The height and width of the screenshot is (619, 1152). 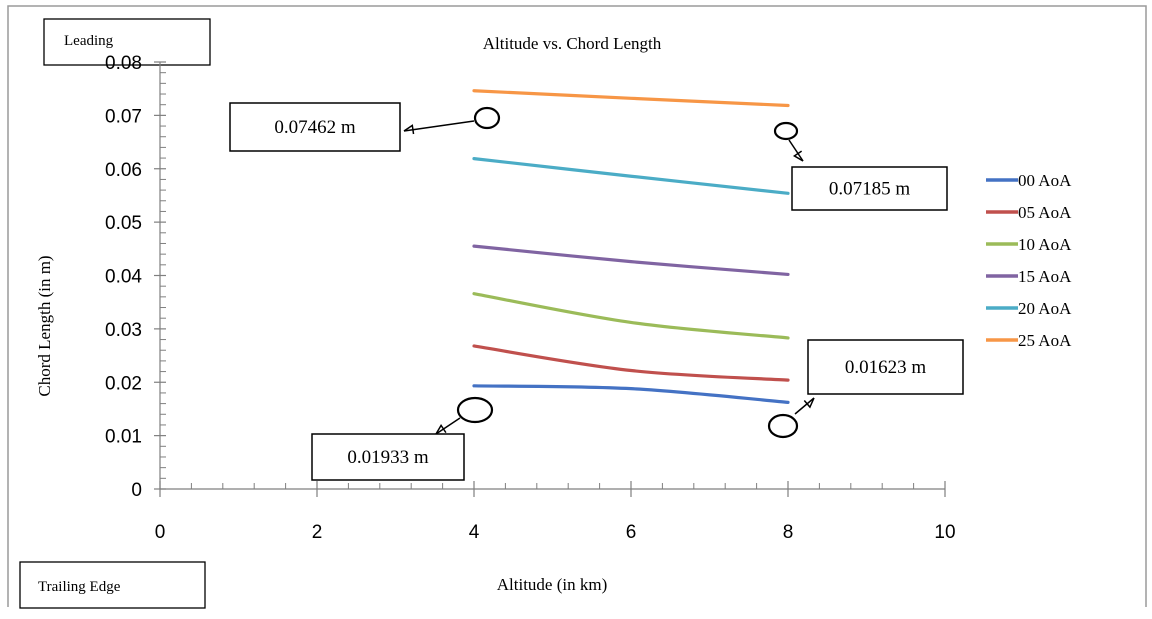 What do you see at coordinates (79, 587) in the screenshot?
I see `trailing-edge-label: Trailing Edge` at bounding box center [79, 587].